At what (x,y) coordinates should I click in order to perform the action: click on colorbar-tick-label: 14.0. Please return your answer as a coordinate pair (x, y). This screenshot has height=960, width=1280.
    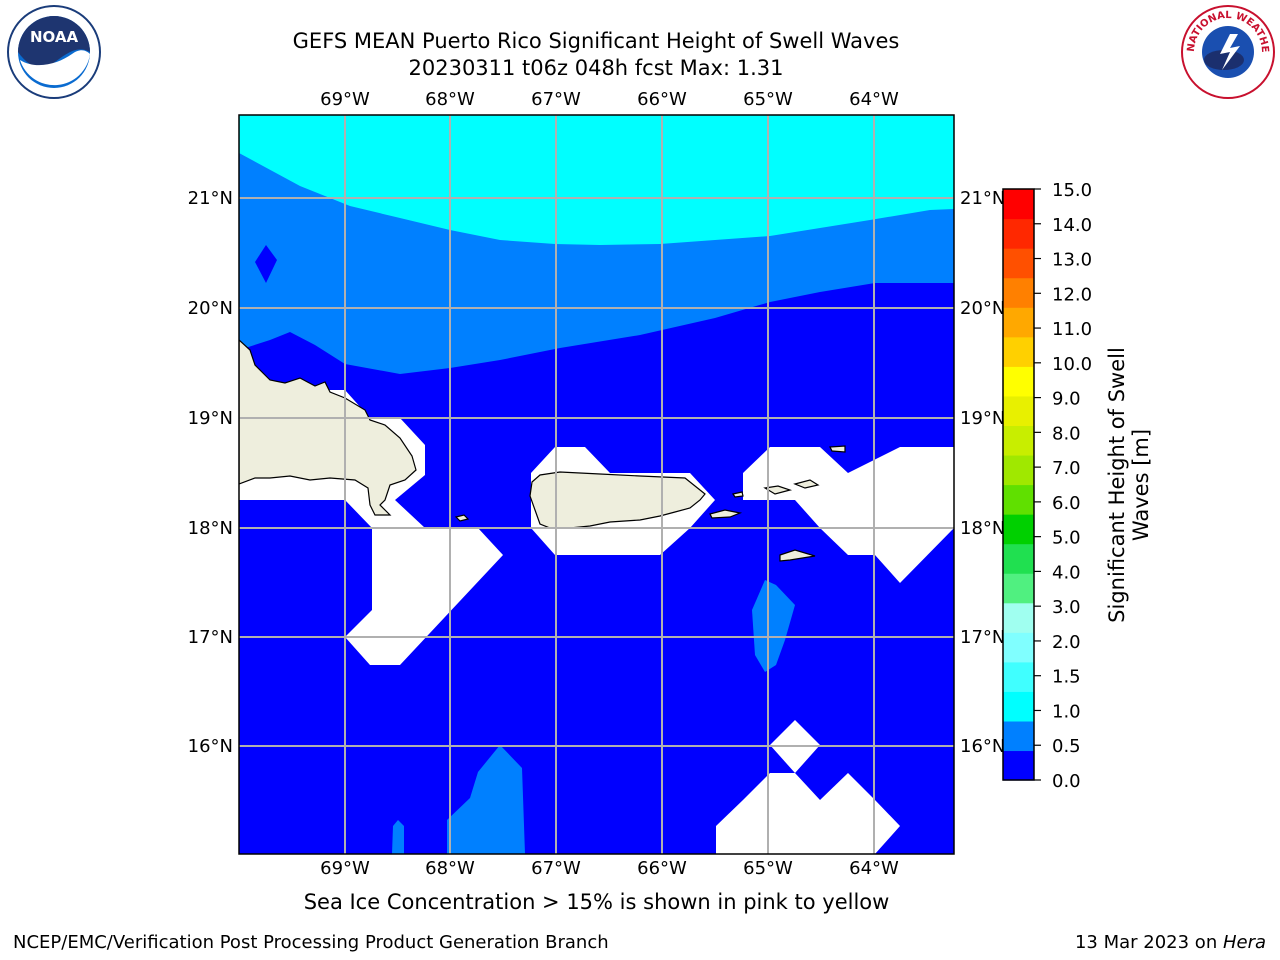
    Looking at the image, I should click on (1072, 225).